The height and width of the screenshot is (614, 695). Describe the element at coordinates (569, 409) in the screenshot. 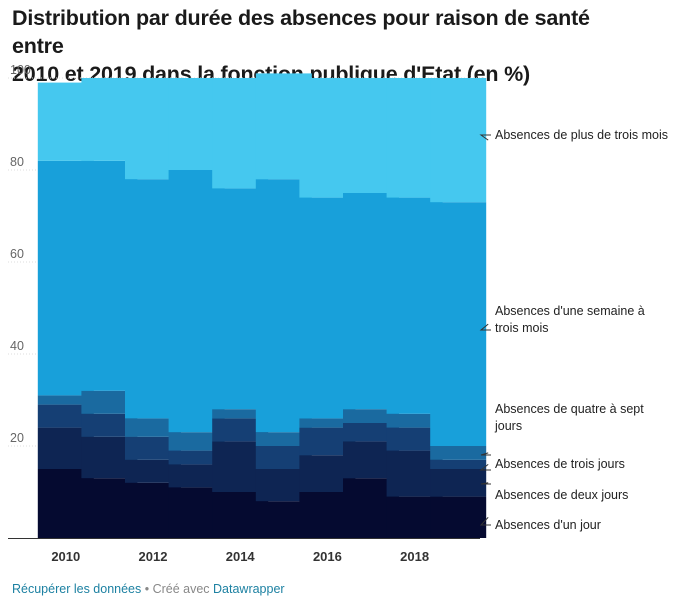

I see `legend-label-line: Absences de quatre à sept` at that location.